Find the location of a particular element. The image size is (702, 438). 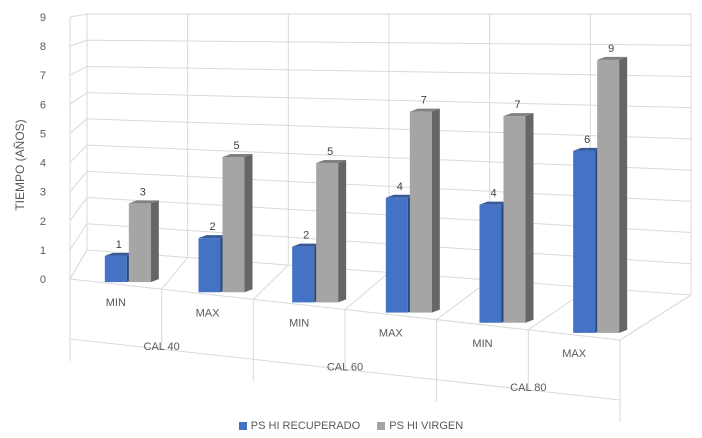

y-tick-label: 7 is located at coordinates (43, 76).